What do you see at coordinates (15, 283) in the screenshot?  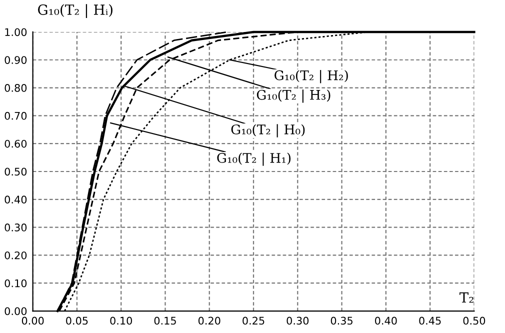 I see `y-tick-label: 0.10` at bounding box center [15, 283].